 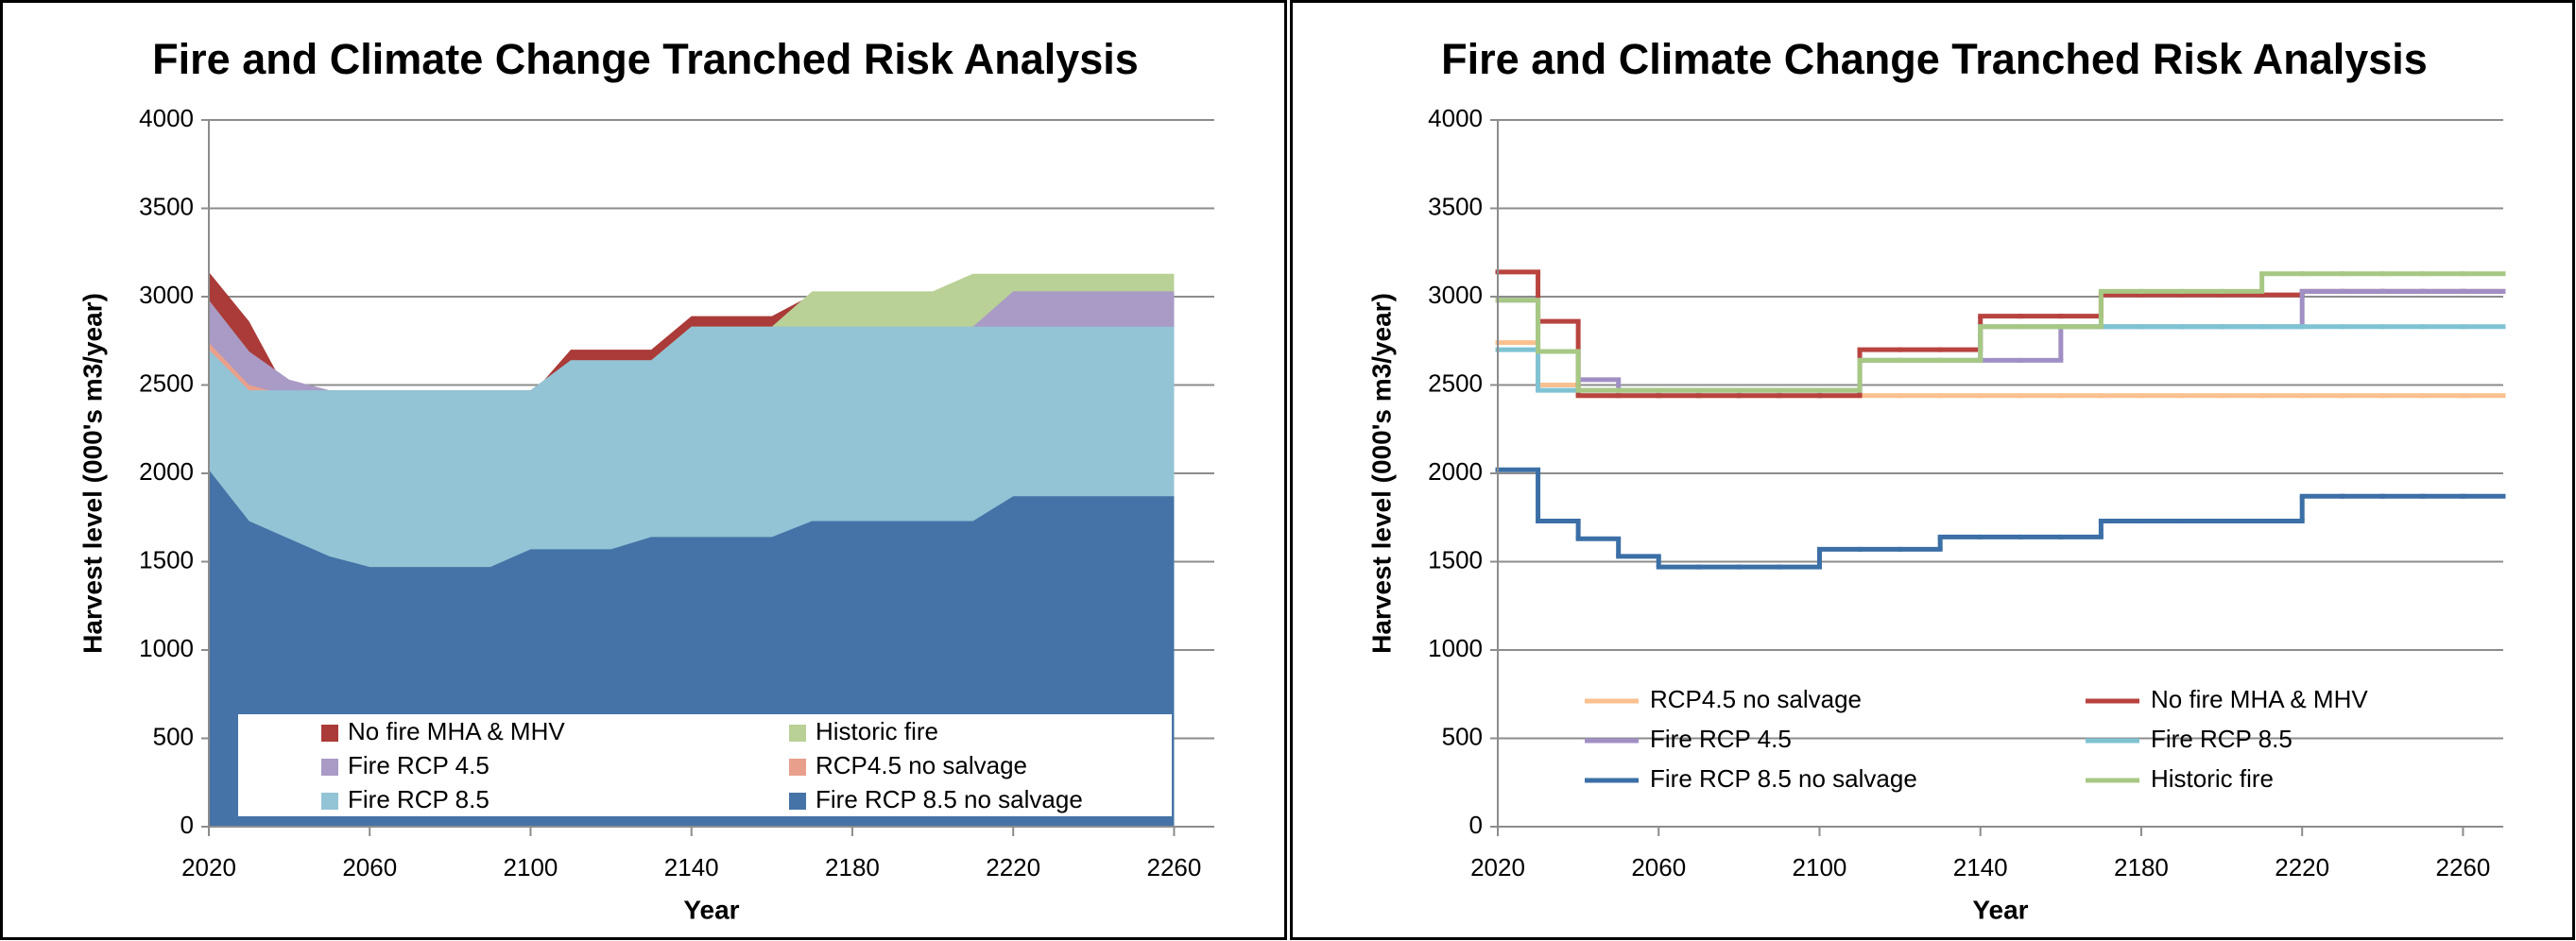 What do you see at coordinates (705, 765) in the screenshot?
I see `legend-box` at bounding box center [705, 765].